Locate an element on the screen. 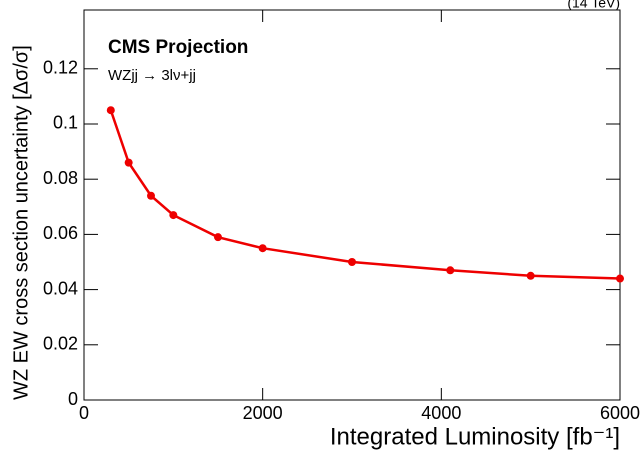 This screenshot has width=643, height=458. x-tick-label: 4000 is located at coordinates (441, 413).